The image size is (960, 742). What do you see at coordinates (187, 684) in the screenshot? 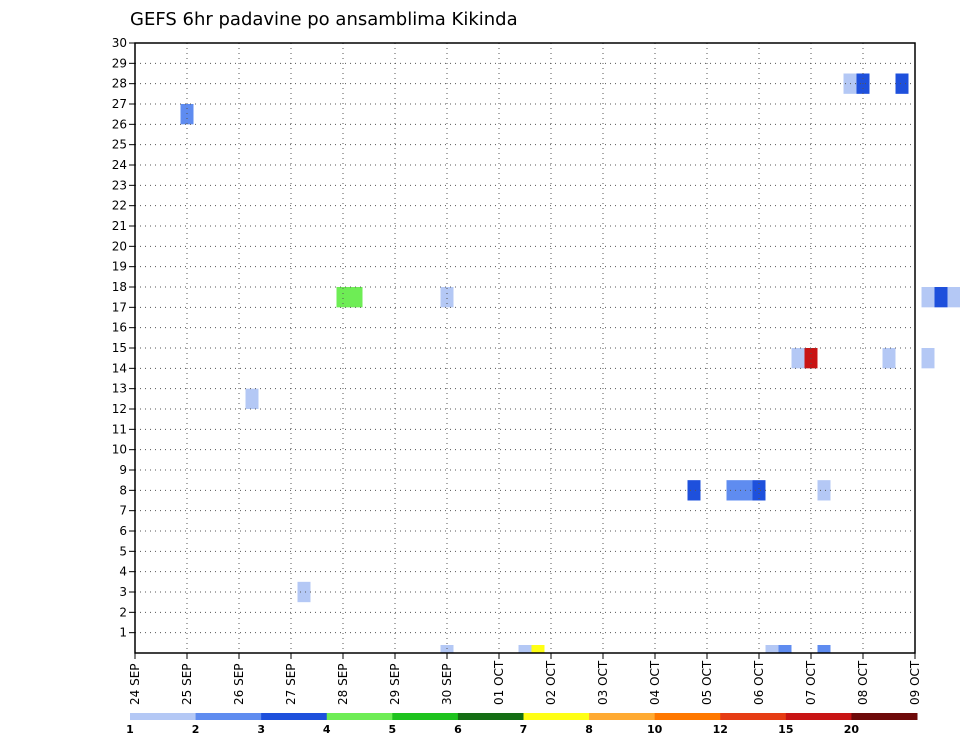
I see `x-tick-label: 25 SEP` at bounding box center [187, 684].